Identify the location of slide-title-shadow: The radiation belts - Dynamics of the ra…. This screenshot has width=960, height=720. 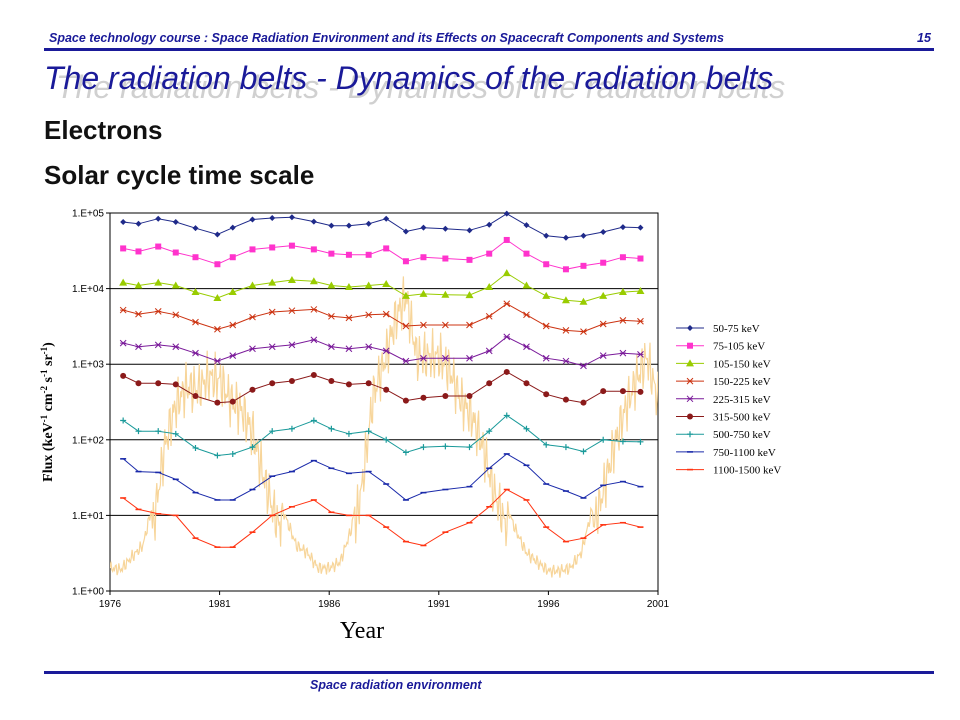
(421, 87).